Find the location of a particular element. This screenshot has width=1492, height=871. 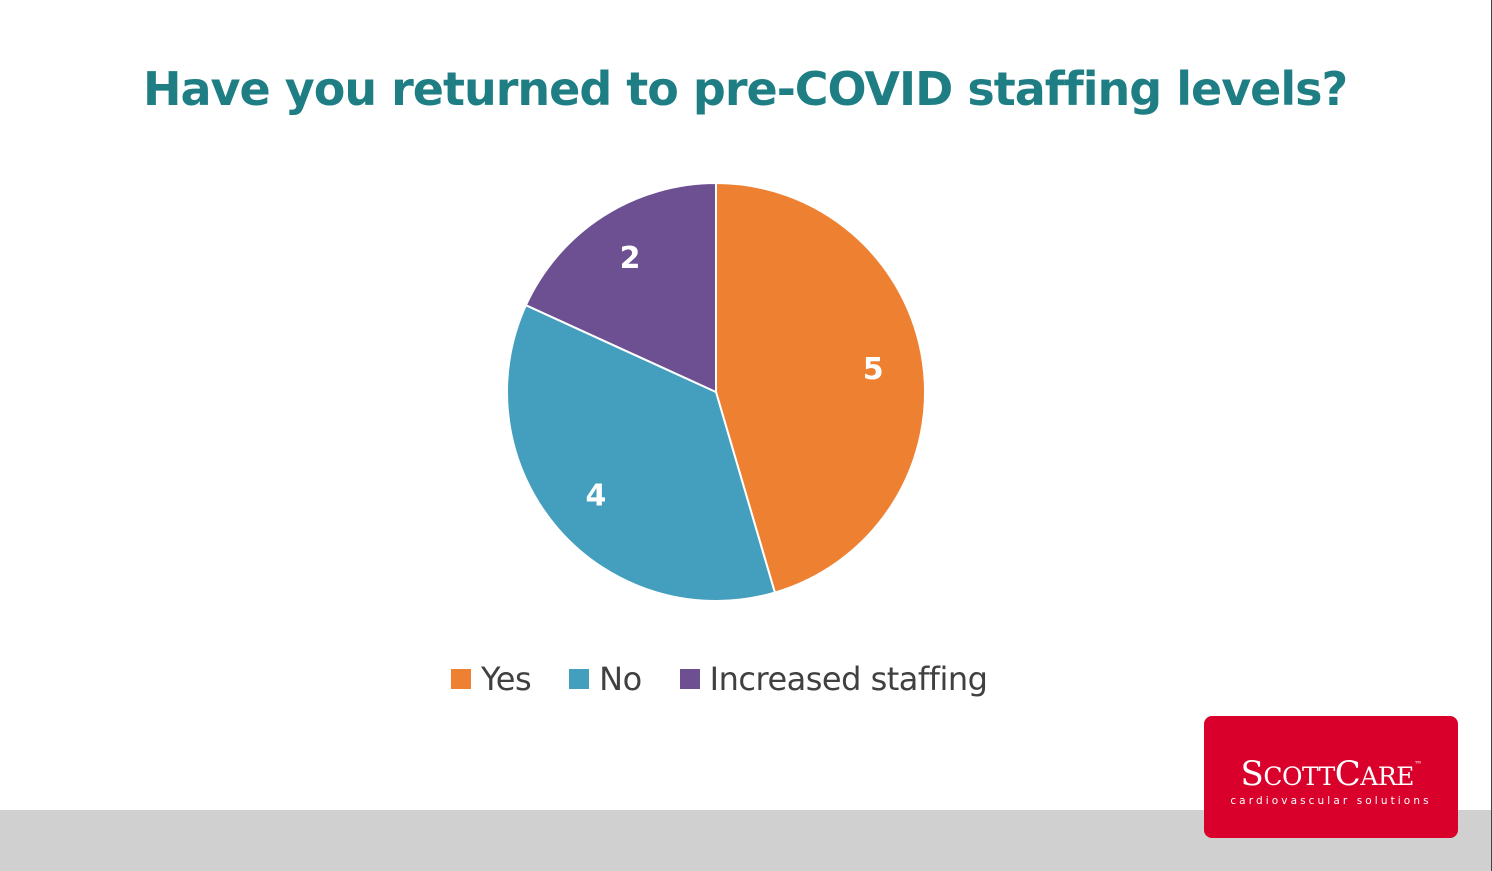

legend-label-no: No is located at coordinates (620, 679).